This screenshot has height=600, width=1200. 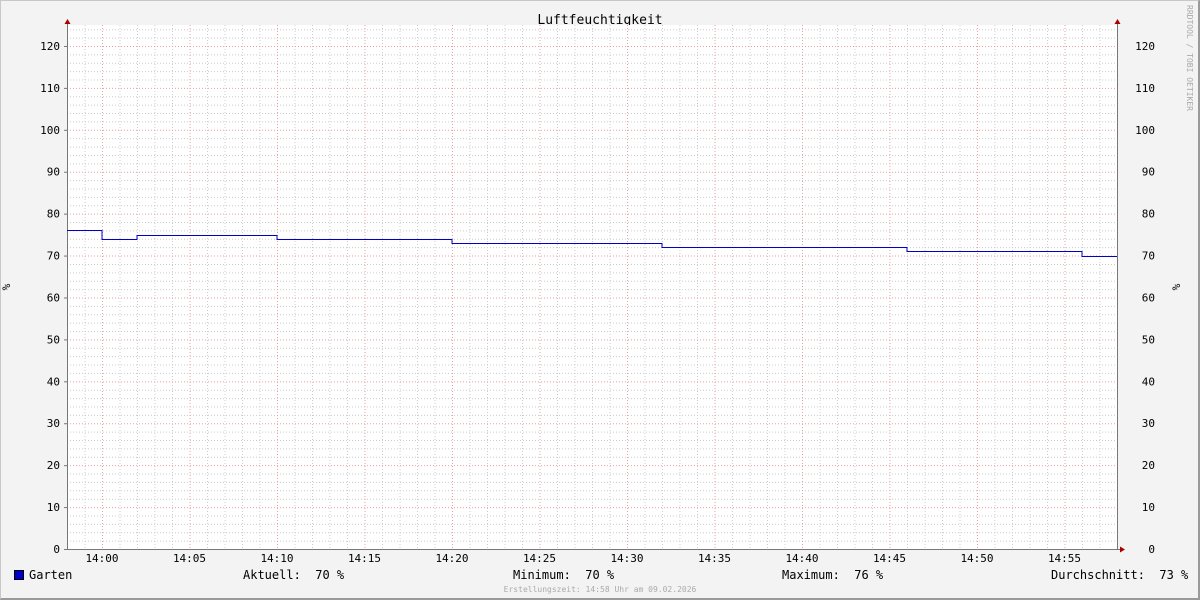 What do you see at coordinates (364, 558) in the screenshot?
I see `x-tick-label: 14:15` at bounding box center [364, 558].